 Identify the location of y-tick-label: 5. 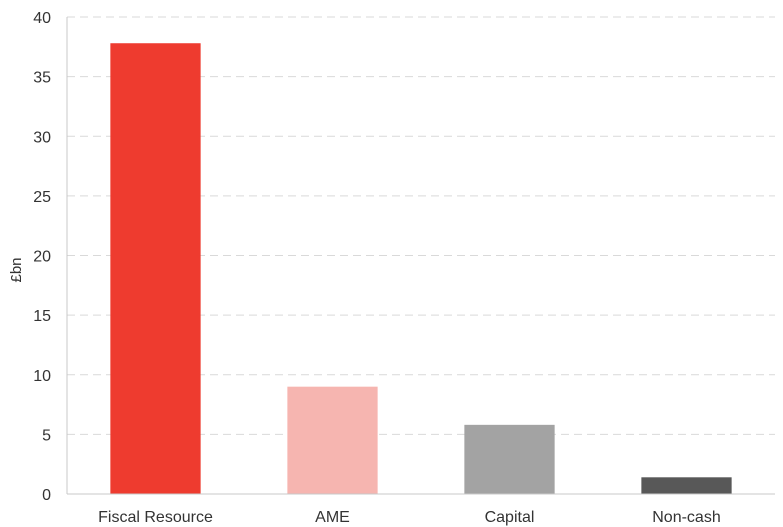
(46, 435).